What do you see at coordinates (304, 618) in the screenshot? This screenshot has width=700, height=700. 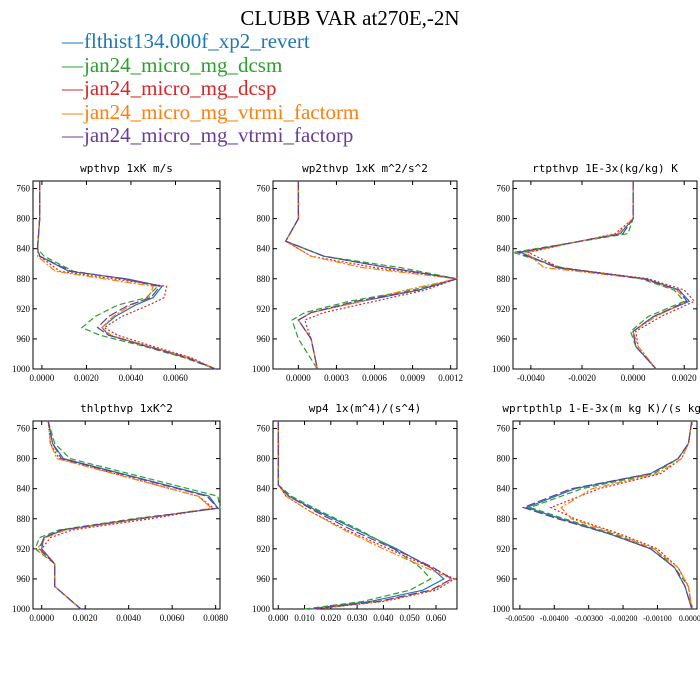 I see `x-tick-label: 0.010` at bounding box center [304, 618].